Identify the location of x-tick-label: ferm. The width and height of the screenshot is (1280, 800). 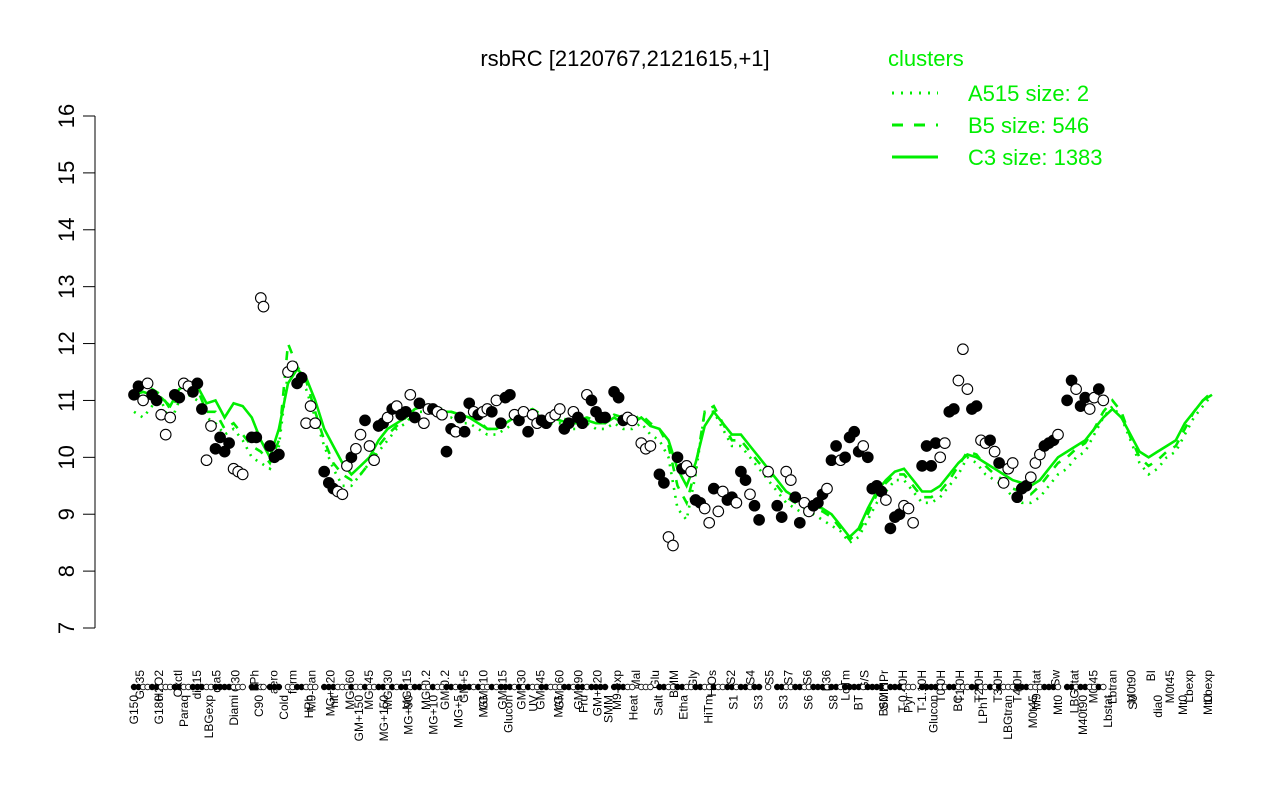
(293, 682).